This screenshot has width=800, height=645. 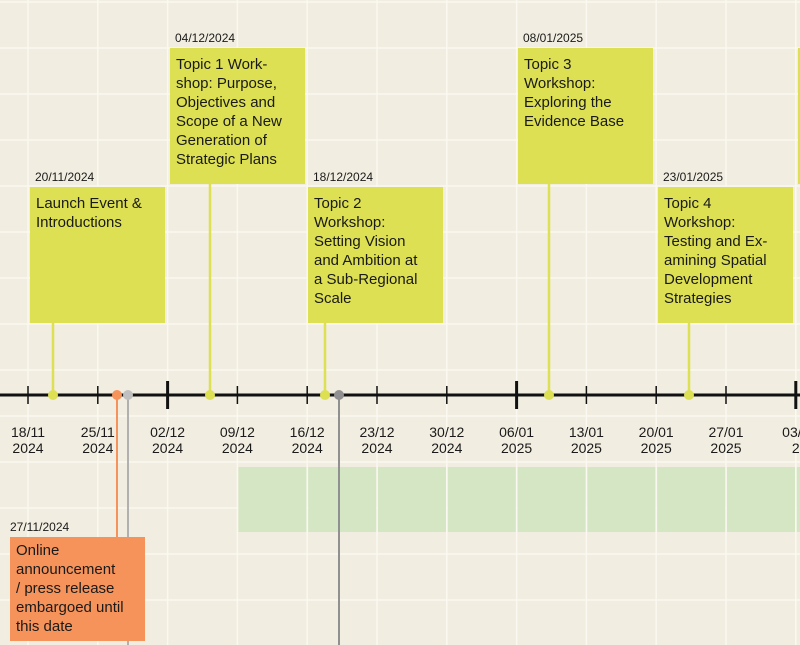 What do you see at coordinates (656, 432) in the screenshot?
I see `tick-text: 20/01` at bounding box center [656, 432].